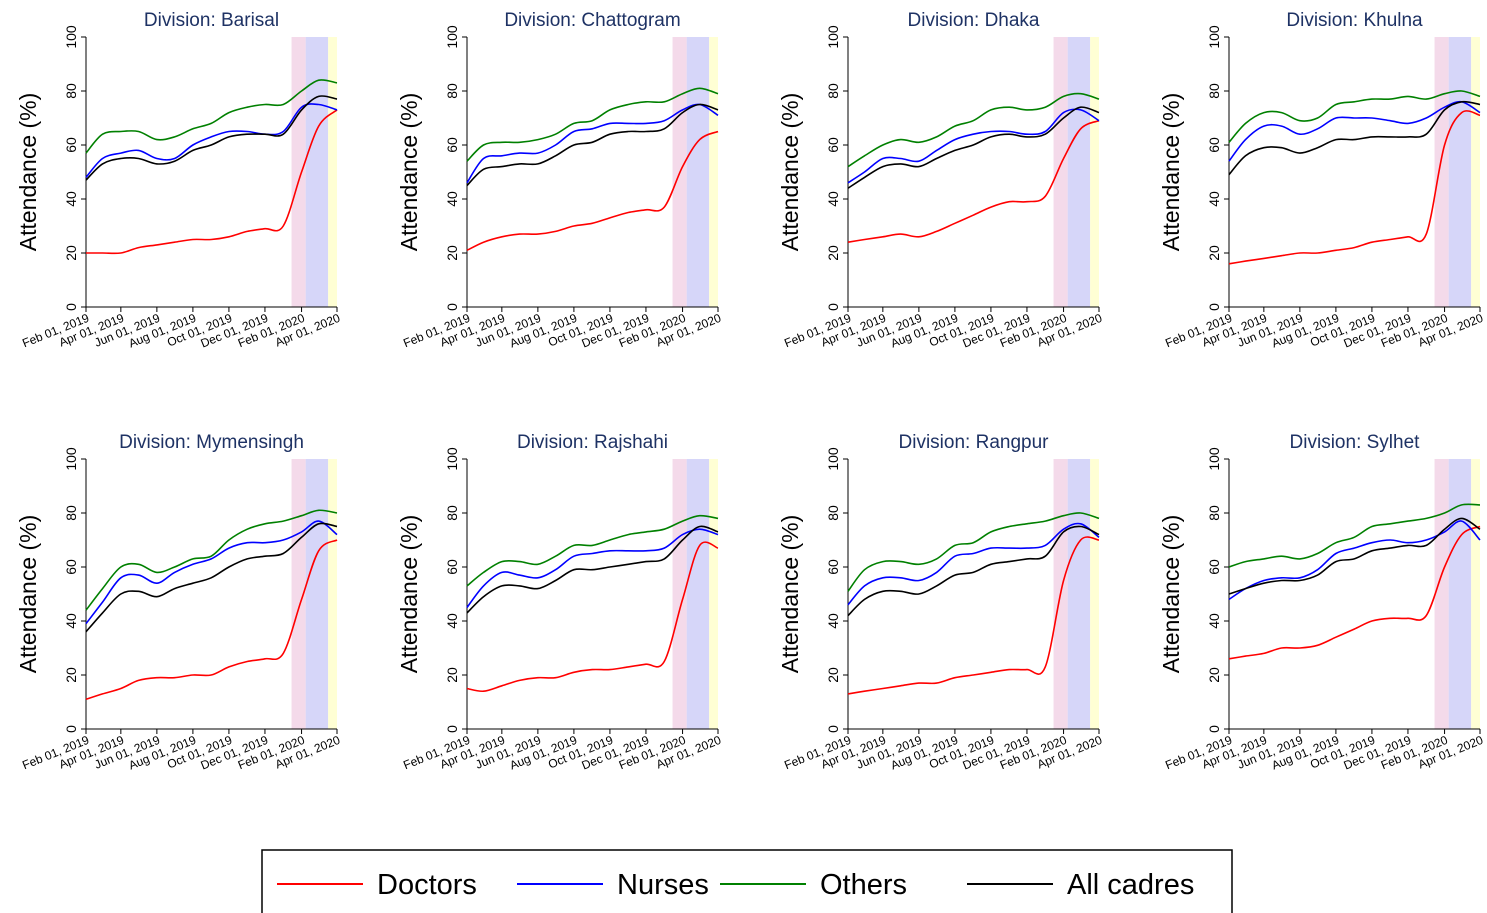 This screenshot has height=913, width=1487. I want to click on legend-label: All cadres, so click(1130, 885).